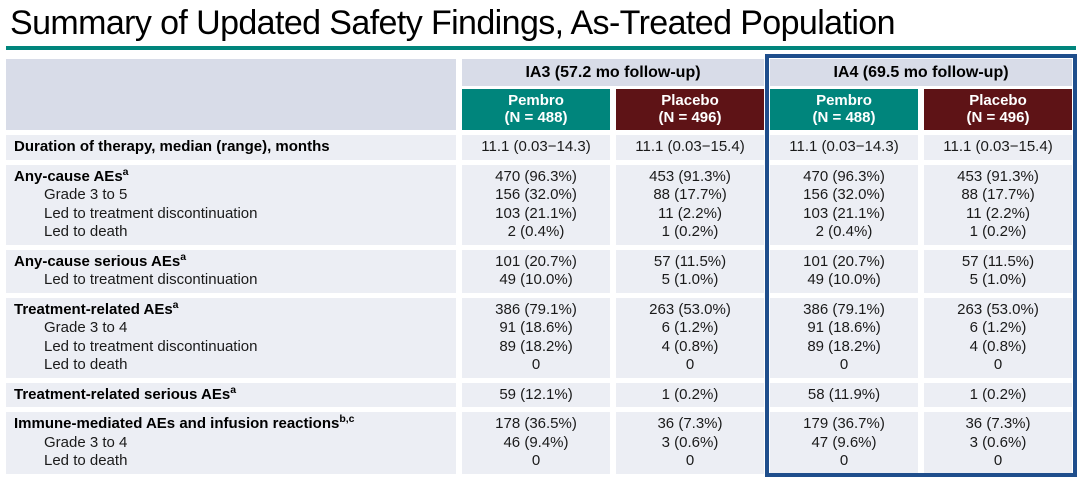 This screenshot has height=479, width=1080. What do you see at coordinates (231, 175) in the screenshot?
I see `row-label: Any-cause AEsa` at bounding box center [231, 175].